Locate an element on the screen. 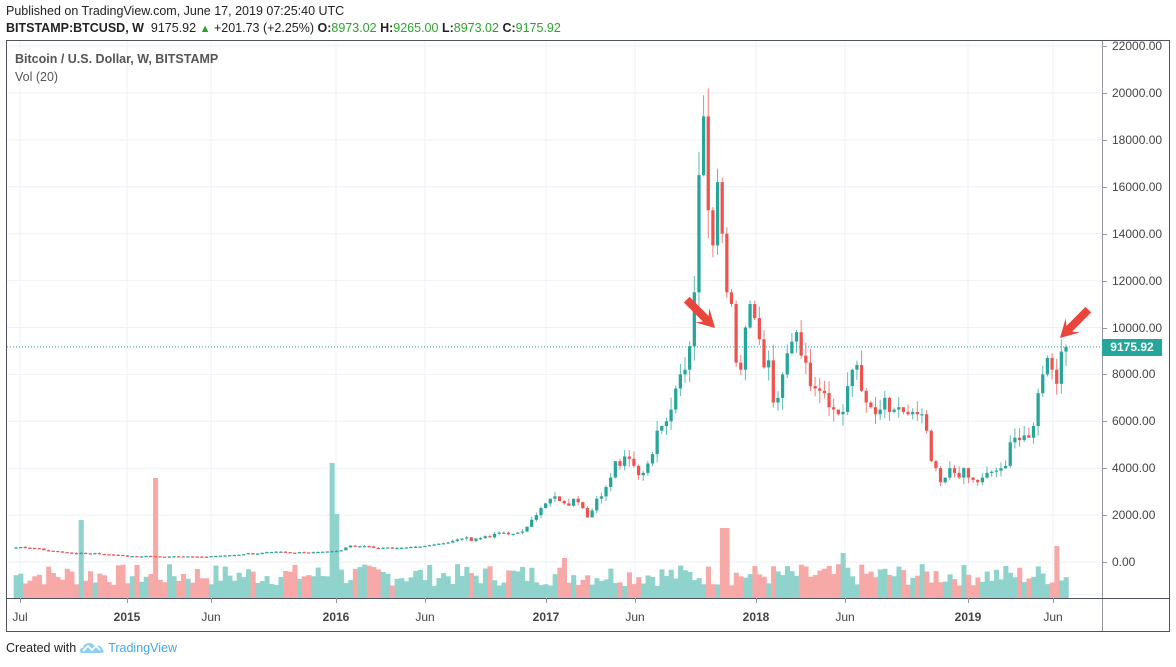 The height and width of the screenshot is (667, 1176). low-label: L: is located at coordinates (447, 28).